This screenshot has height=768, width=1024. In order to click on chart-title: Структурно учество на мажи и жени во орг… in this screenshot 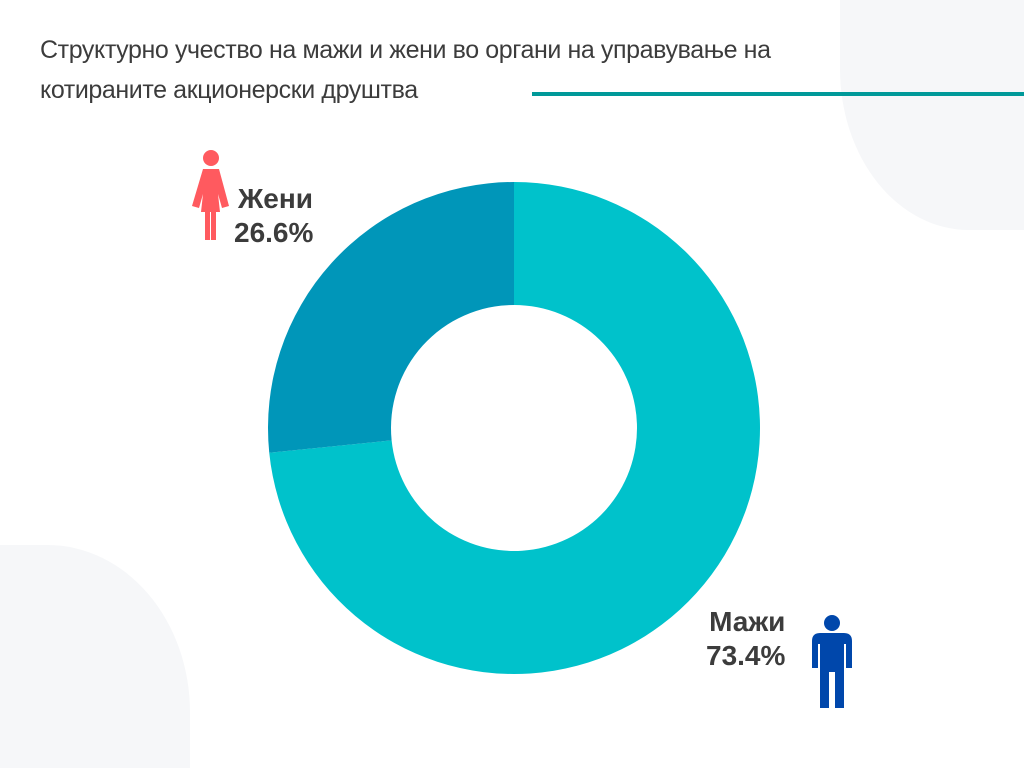, I will do `click(490, 70)`.